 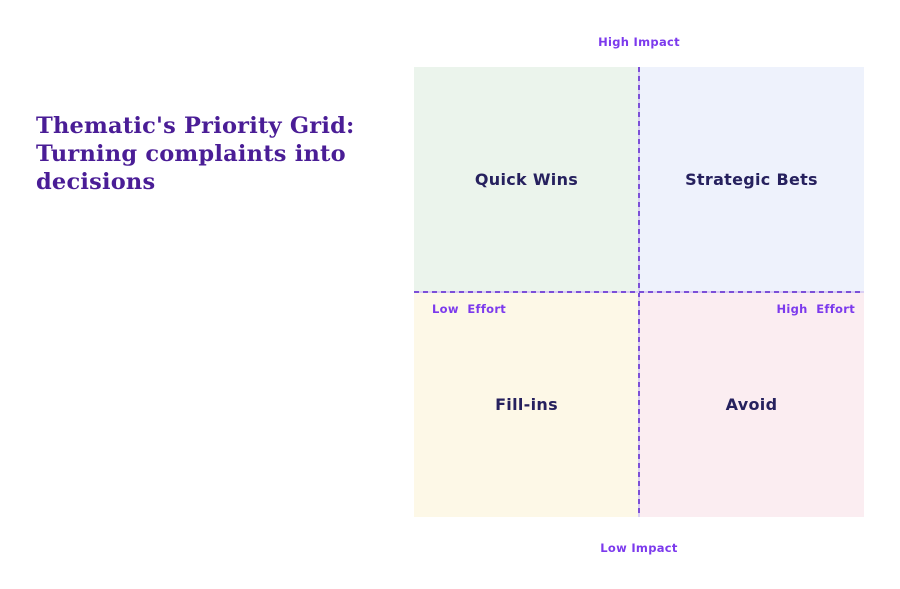 I want to click on quadrant-label-strategic-bets: Strategic Bets, so click(x=751, y=179).